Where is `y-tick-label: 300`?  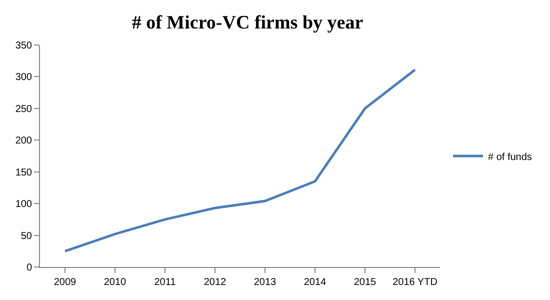 y-tick-label: 300 is located at coordinates (23, 78).